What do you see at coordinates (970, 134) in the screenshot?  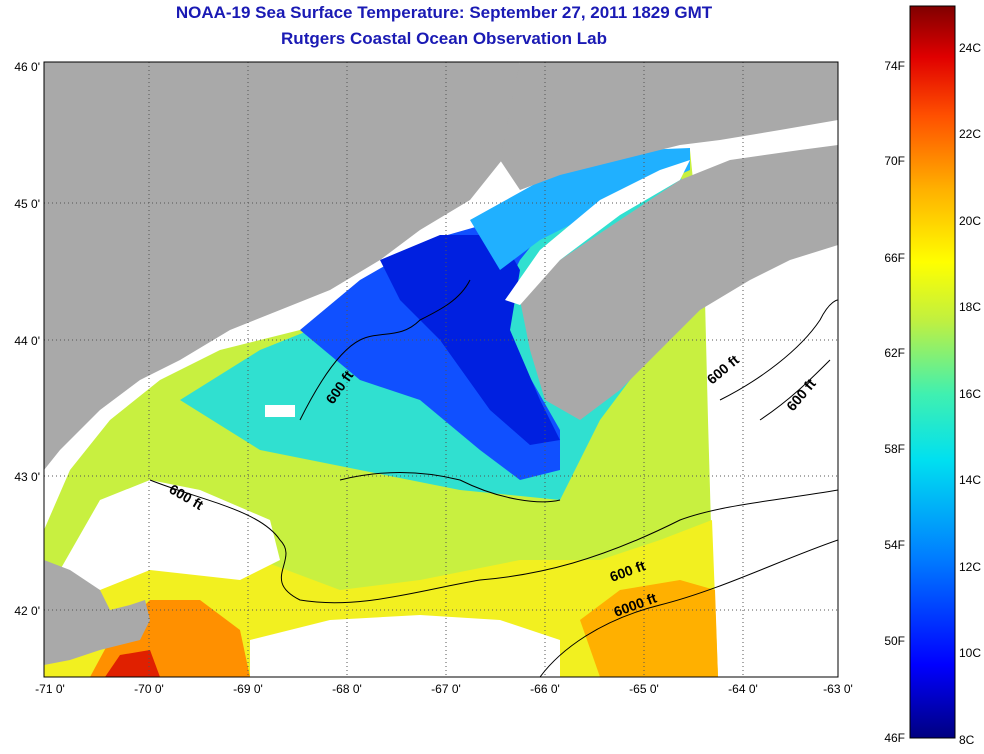 I see `colorbar-c-label: 22C` at bounding box center [970, 134].